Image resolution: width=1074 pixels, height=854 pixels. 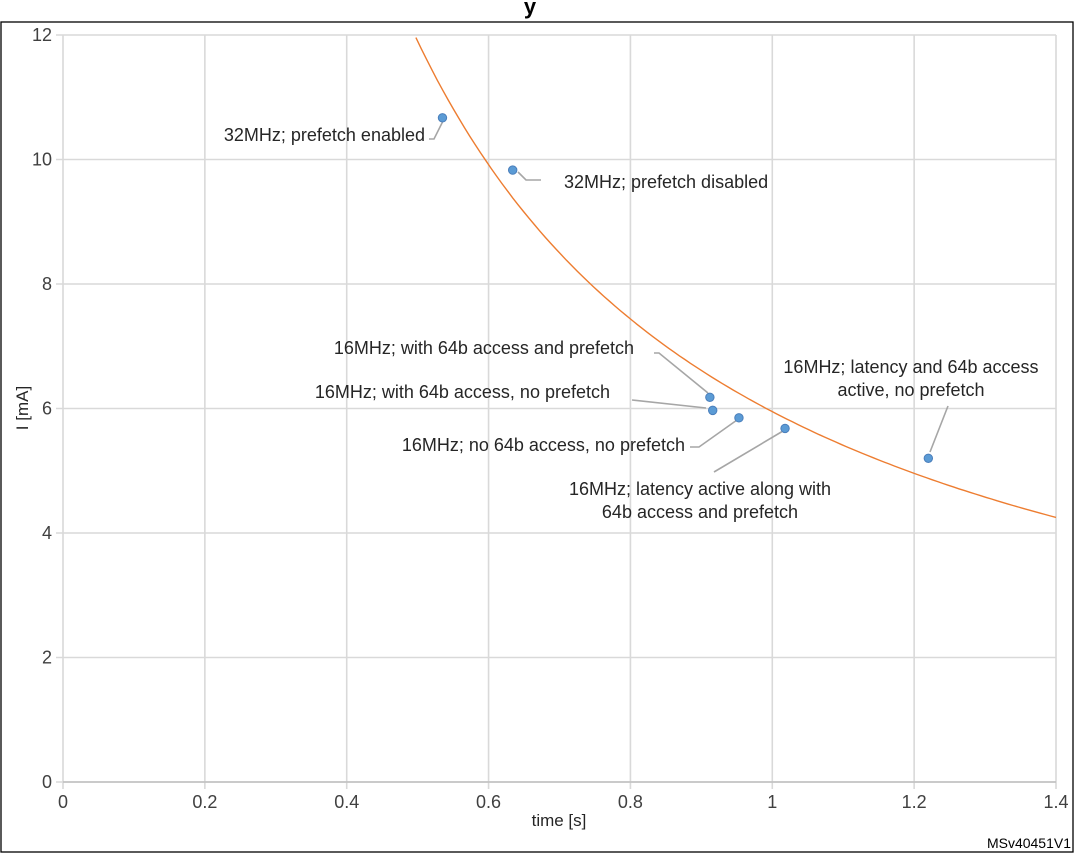 What do you see at coordinates (47, 284) in the screenshot?
I see `y-tick-label: 8` at bounding box center [47, 284].